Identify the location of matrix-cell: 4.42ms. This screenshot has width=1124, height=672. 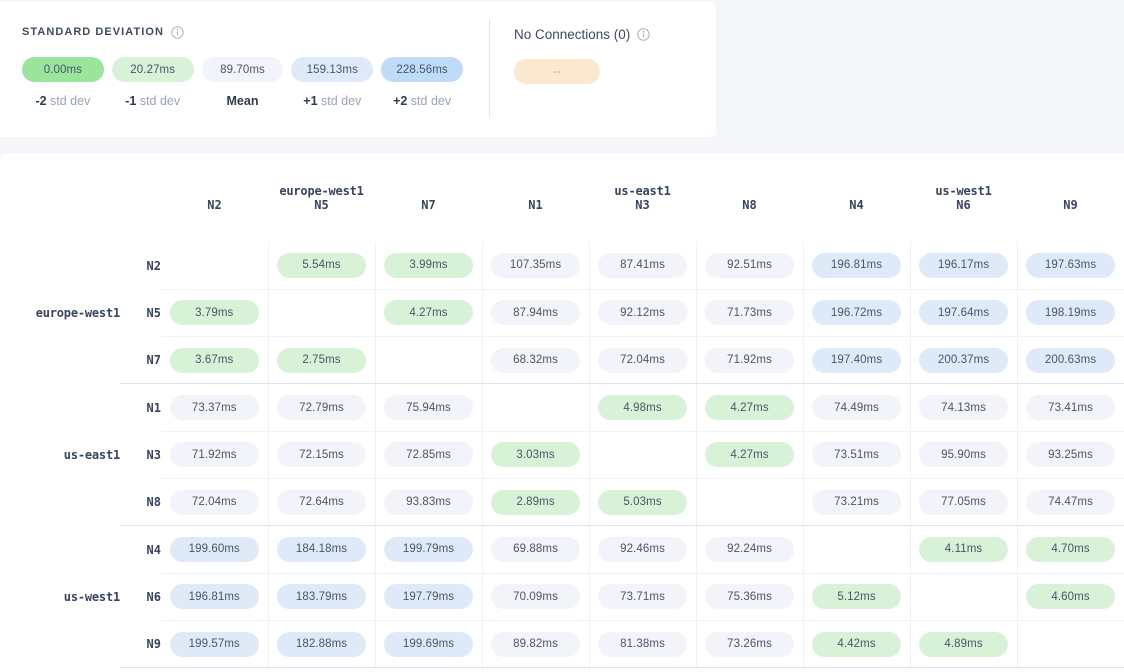
(856, 644).